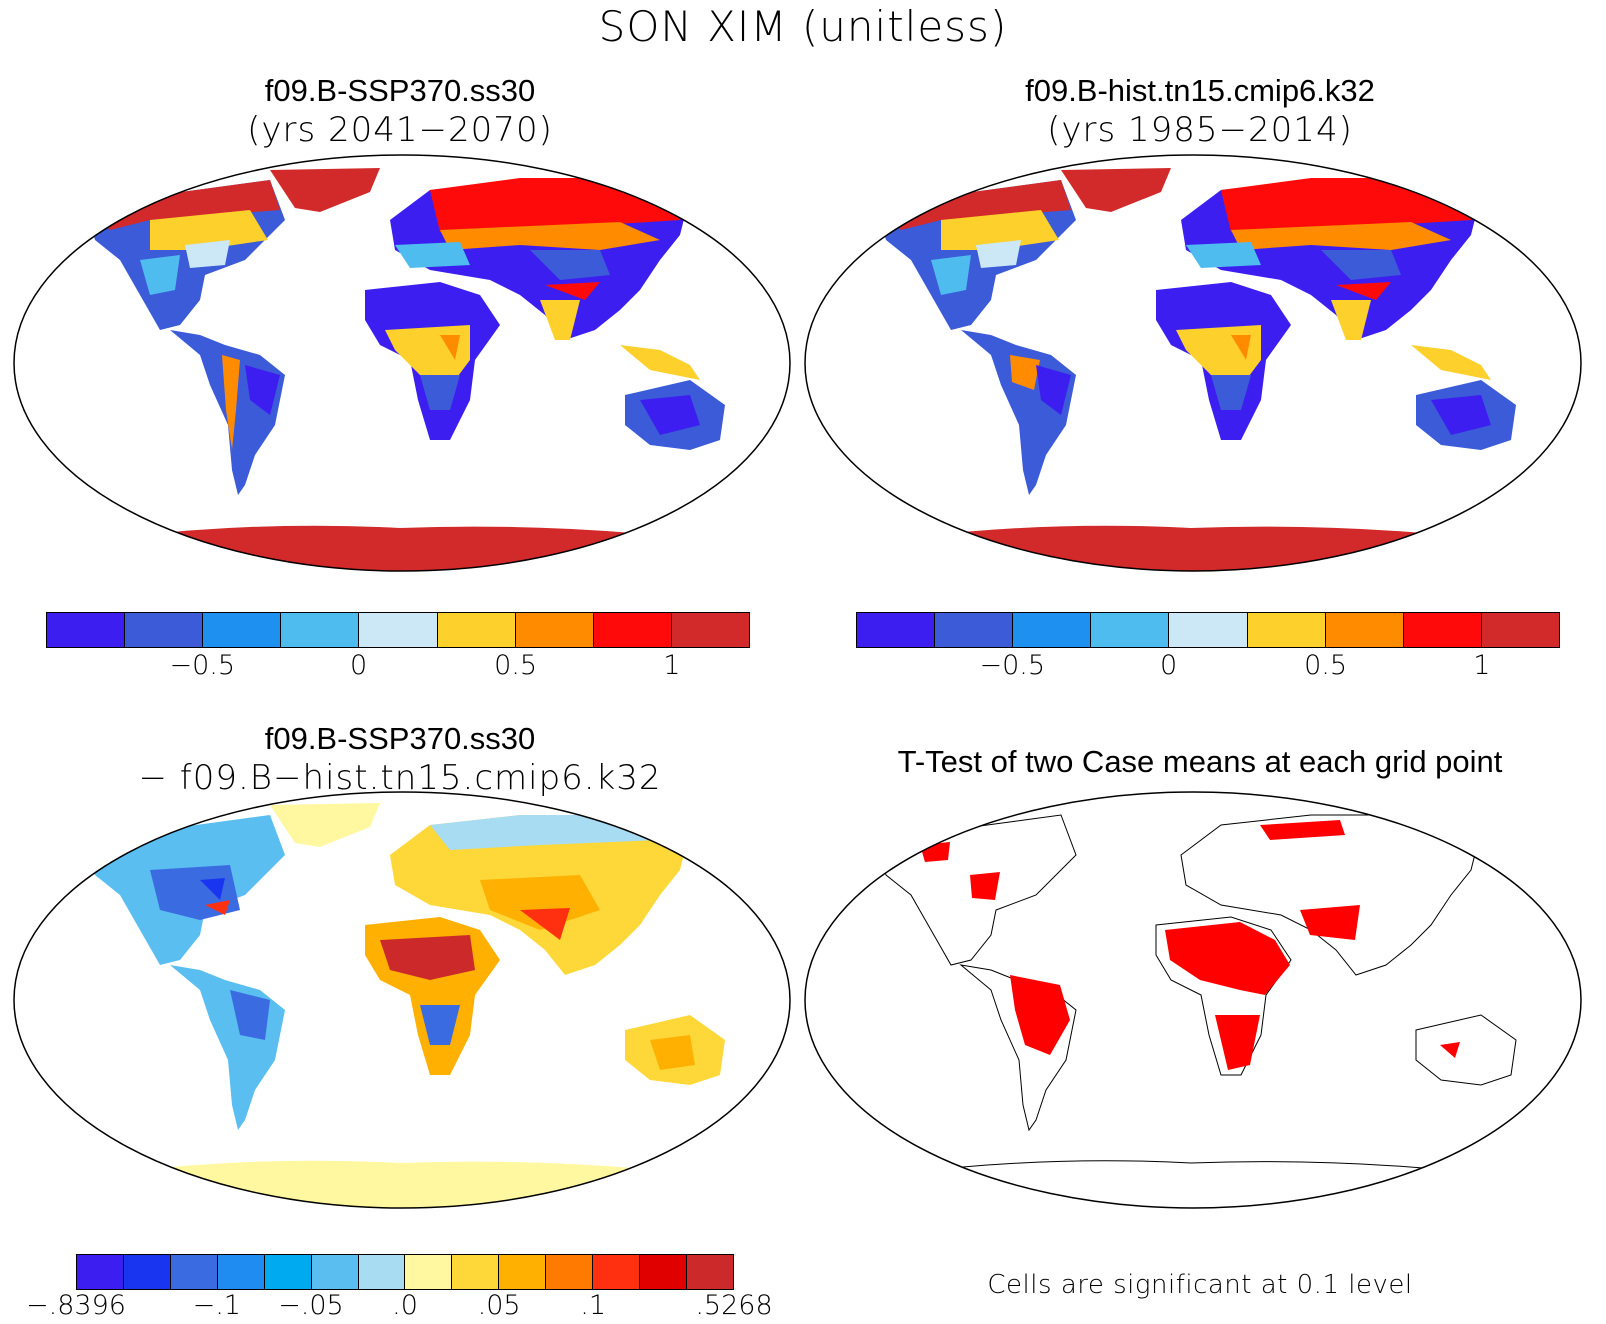 The width and height of the screenshot is (1606, 1324). I want to click on tick-label: −.1, so click(216, 1305).